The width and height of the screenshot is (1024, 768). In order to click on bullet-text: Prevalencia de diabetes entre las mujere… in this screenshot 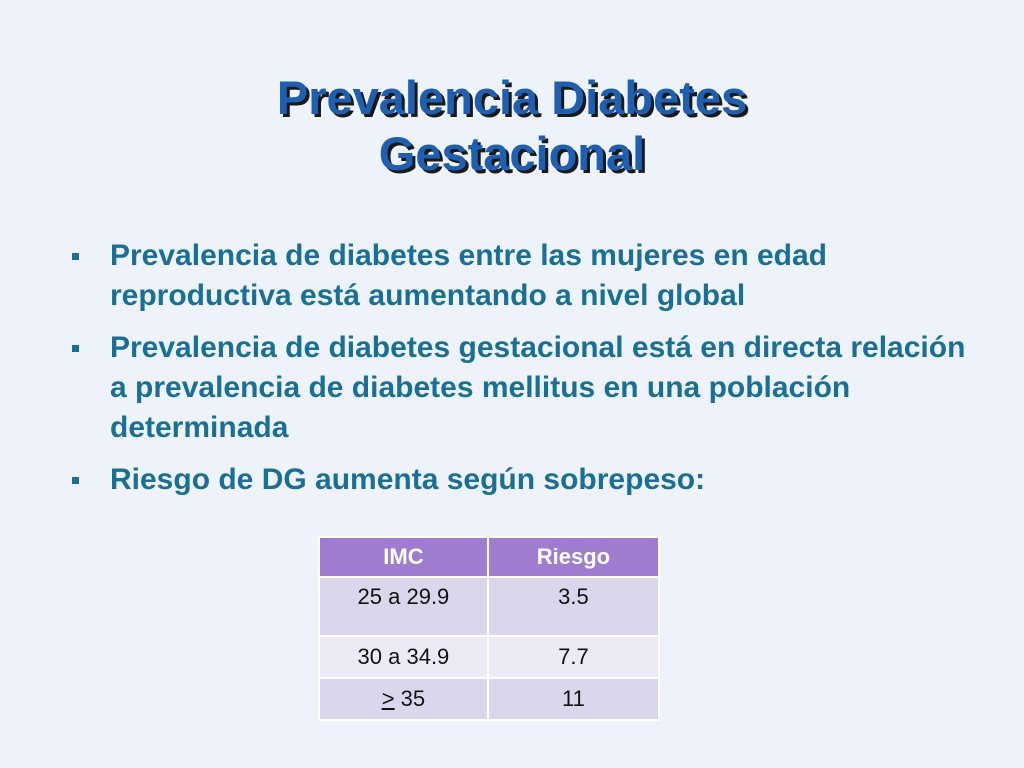, I will do `click(469, 275)`.